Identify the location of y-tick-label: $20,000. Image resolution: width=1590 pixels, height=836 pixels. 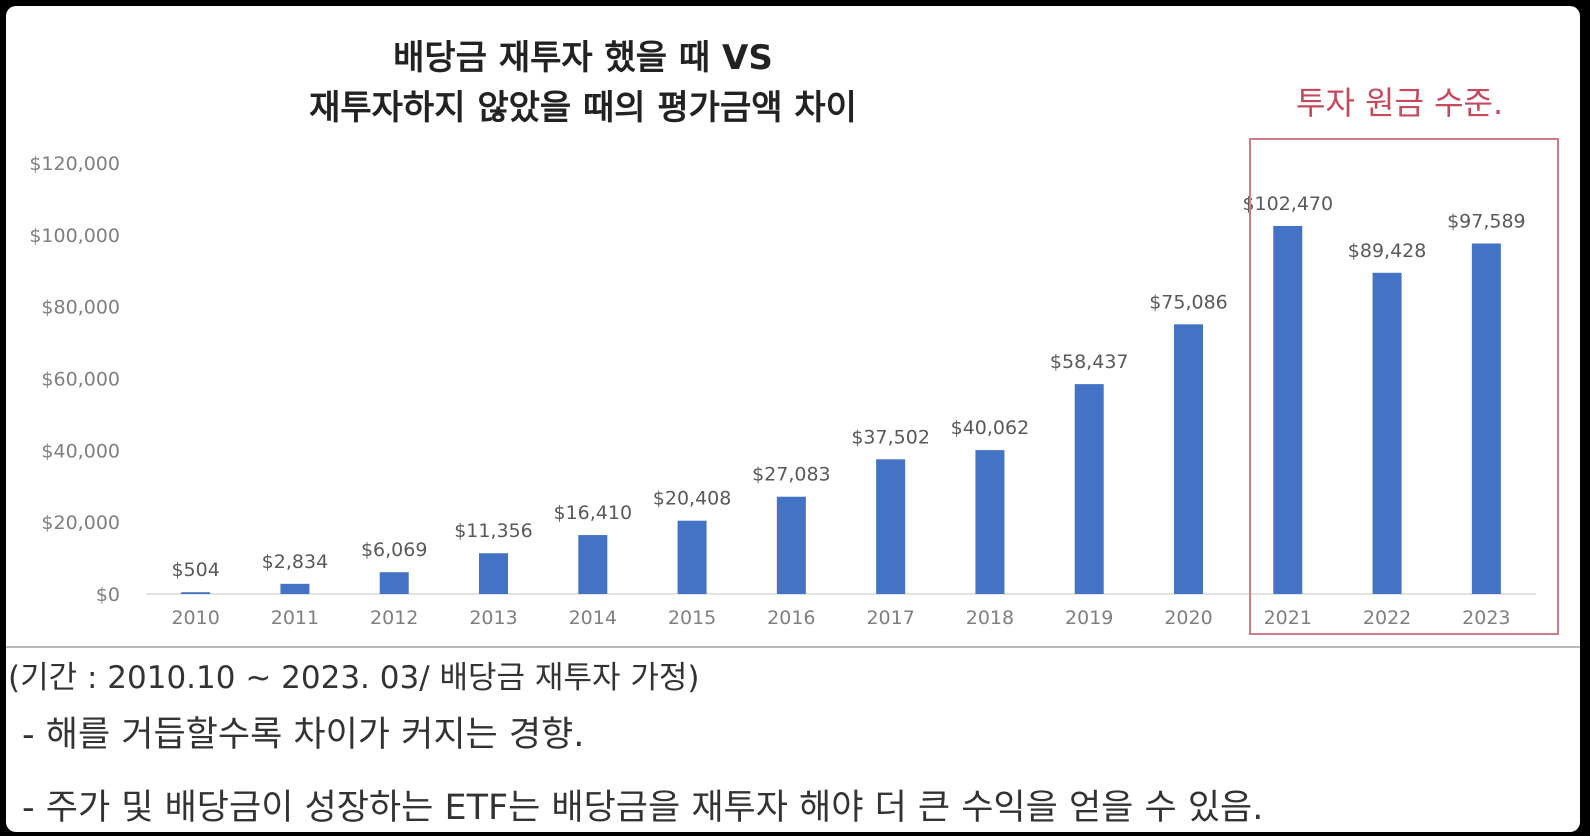
(80, 523).